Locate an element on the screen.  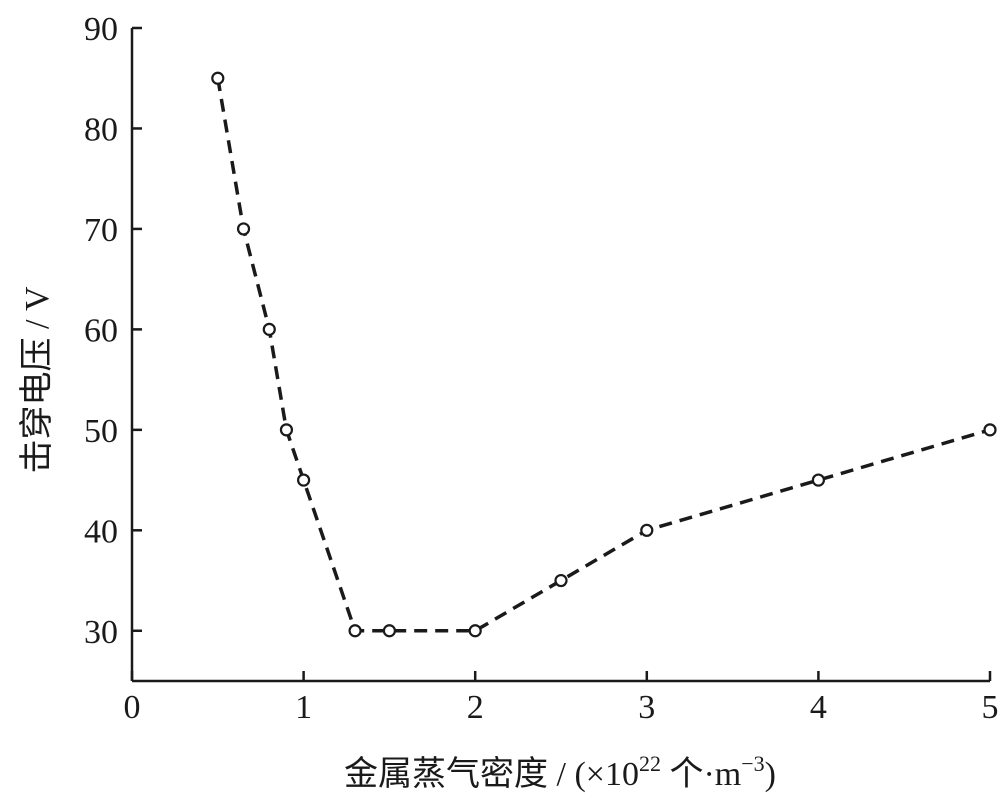
x-tick-label: 2 is located at coordinates (475, 707).